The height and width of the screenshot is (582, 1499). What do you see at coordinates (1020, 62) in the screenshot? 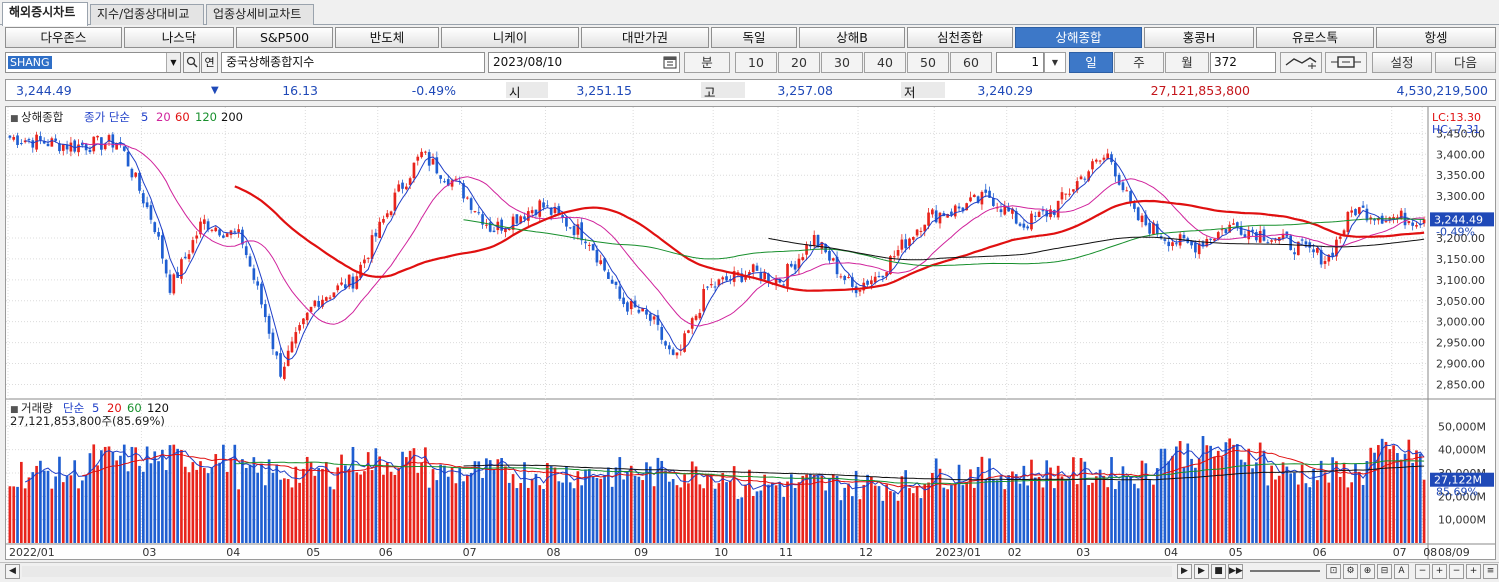
I see `interval-spin-field: 1` at bounding box center [1020, 62].